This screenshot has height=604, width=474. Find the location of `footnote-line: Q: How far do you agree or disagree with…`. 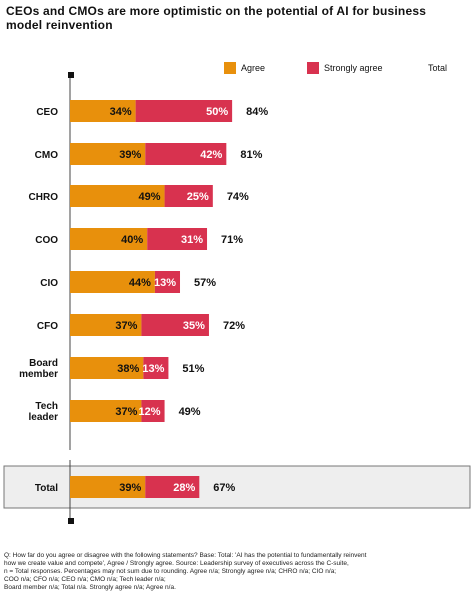

footnote-line: Q: How far do you agree or disagree with… is located at coordinates (185, 555).